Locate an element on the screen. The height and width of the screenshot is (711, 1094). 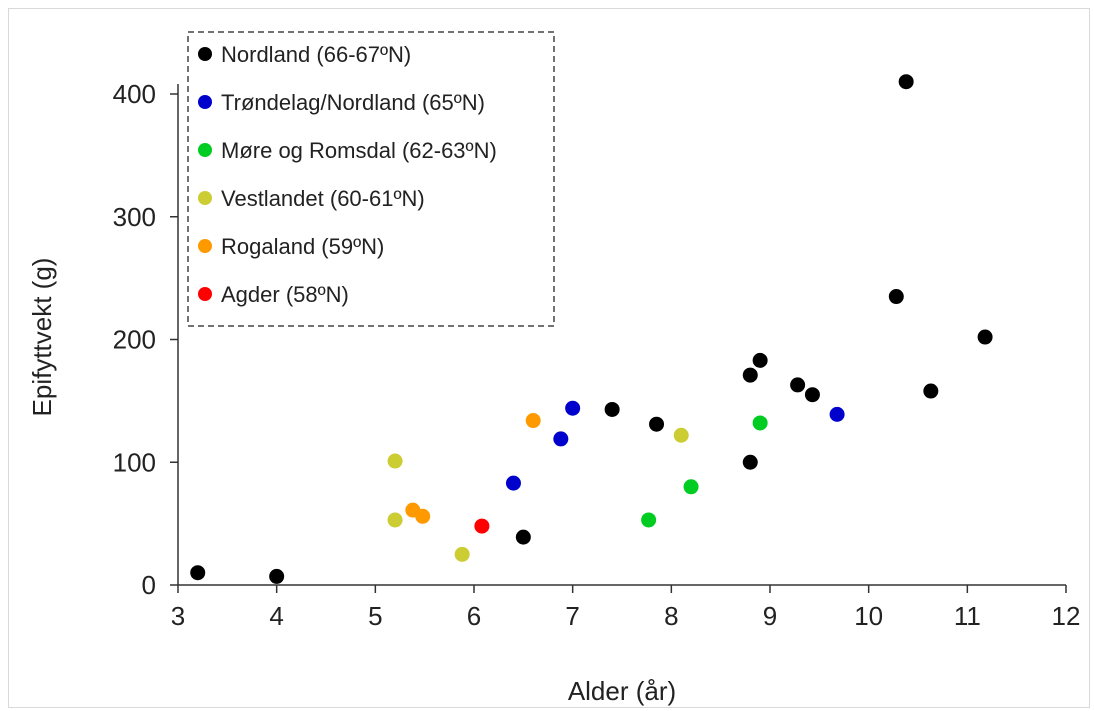
x-tick-label: 9 is located at coordinates (770, 616).